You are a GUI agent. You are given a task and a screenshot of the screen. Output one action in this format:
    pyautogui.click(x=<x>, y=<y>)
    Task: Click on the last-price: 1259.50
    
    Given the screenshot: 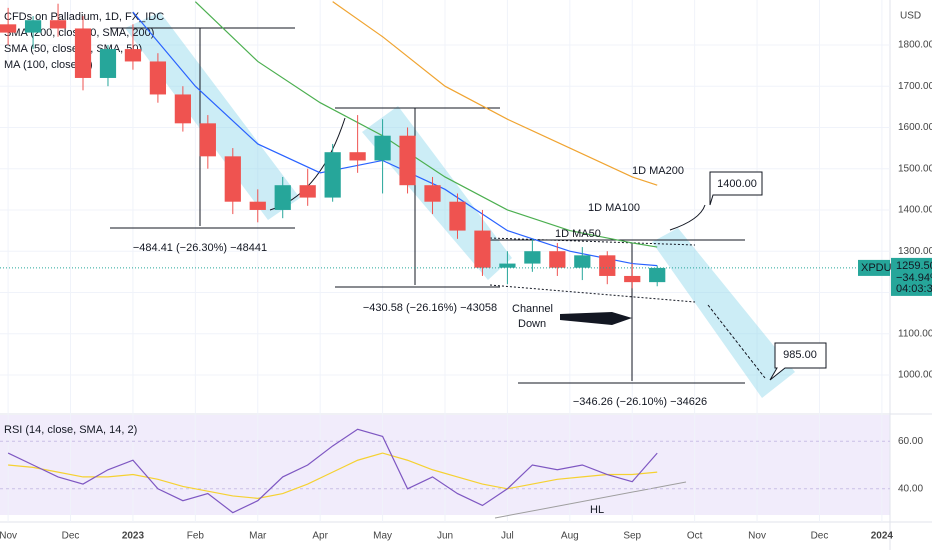 What is the action you would take?
    pyautogui.click(x=914, y=266)
    